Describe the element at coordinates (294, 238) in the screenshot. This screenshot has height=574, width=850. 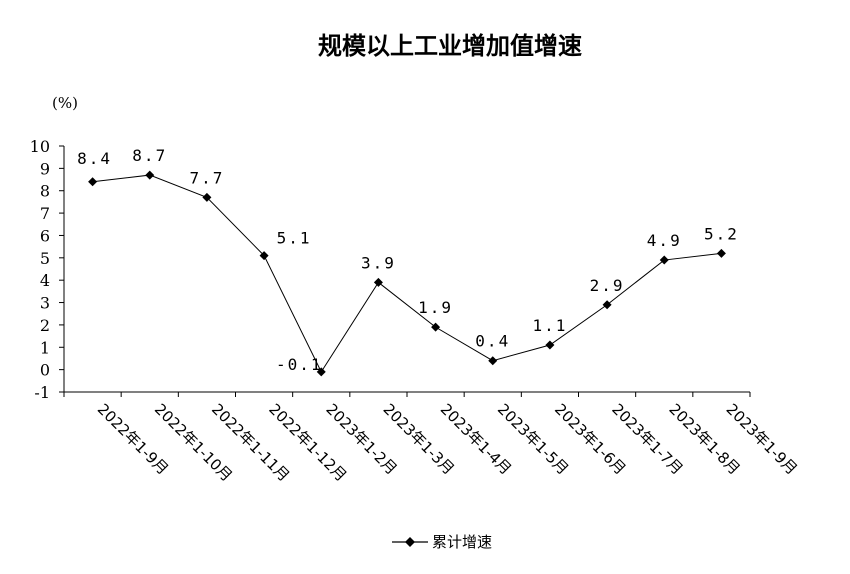
I see `data-label: 5.1` at that location.